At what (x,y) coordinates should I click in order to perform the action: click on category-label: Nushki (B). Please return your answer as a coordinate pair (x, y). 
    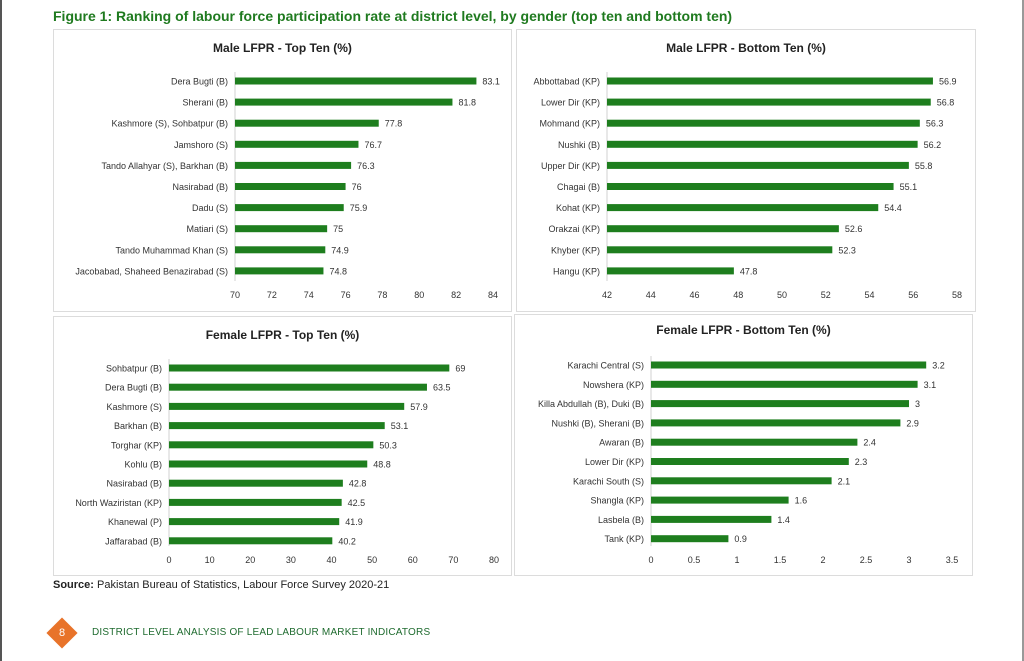
    Looking at the image, I should click on (579, 145).